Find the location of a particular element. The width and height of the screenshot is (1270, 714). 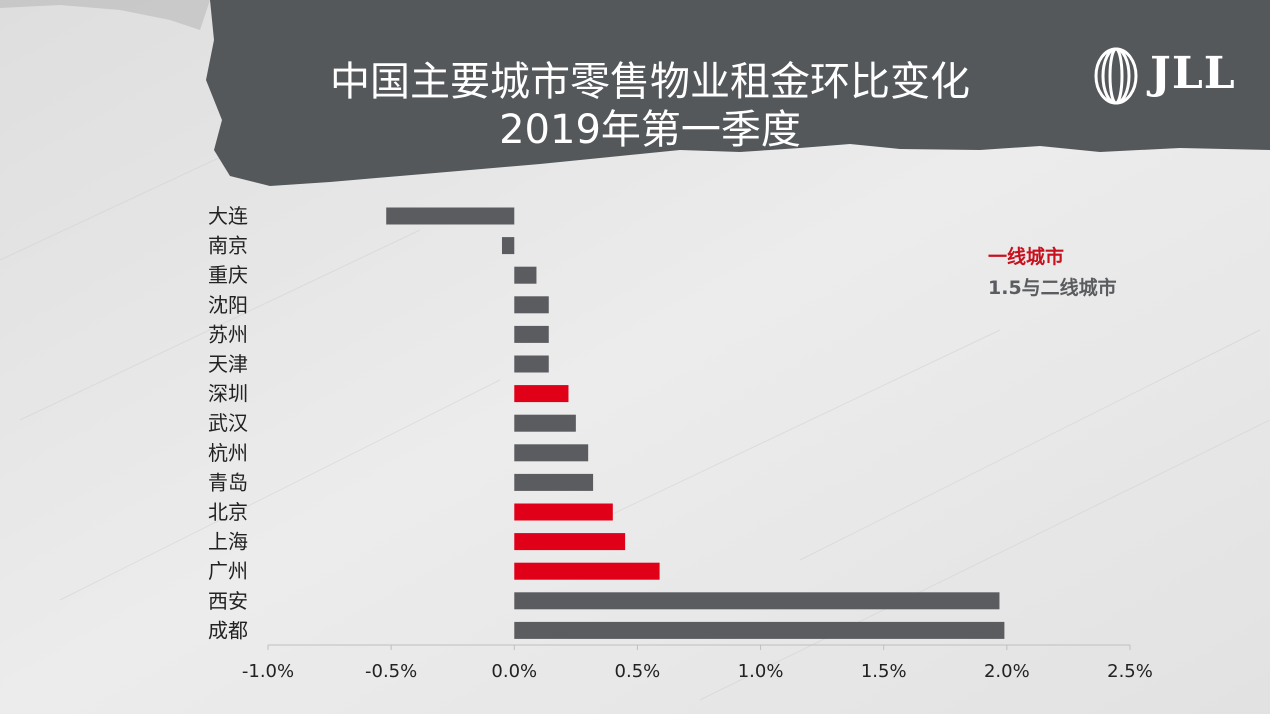

bar-深圳 is located at coordinates (541, 394).